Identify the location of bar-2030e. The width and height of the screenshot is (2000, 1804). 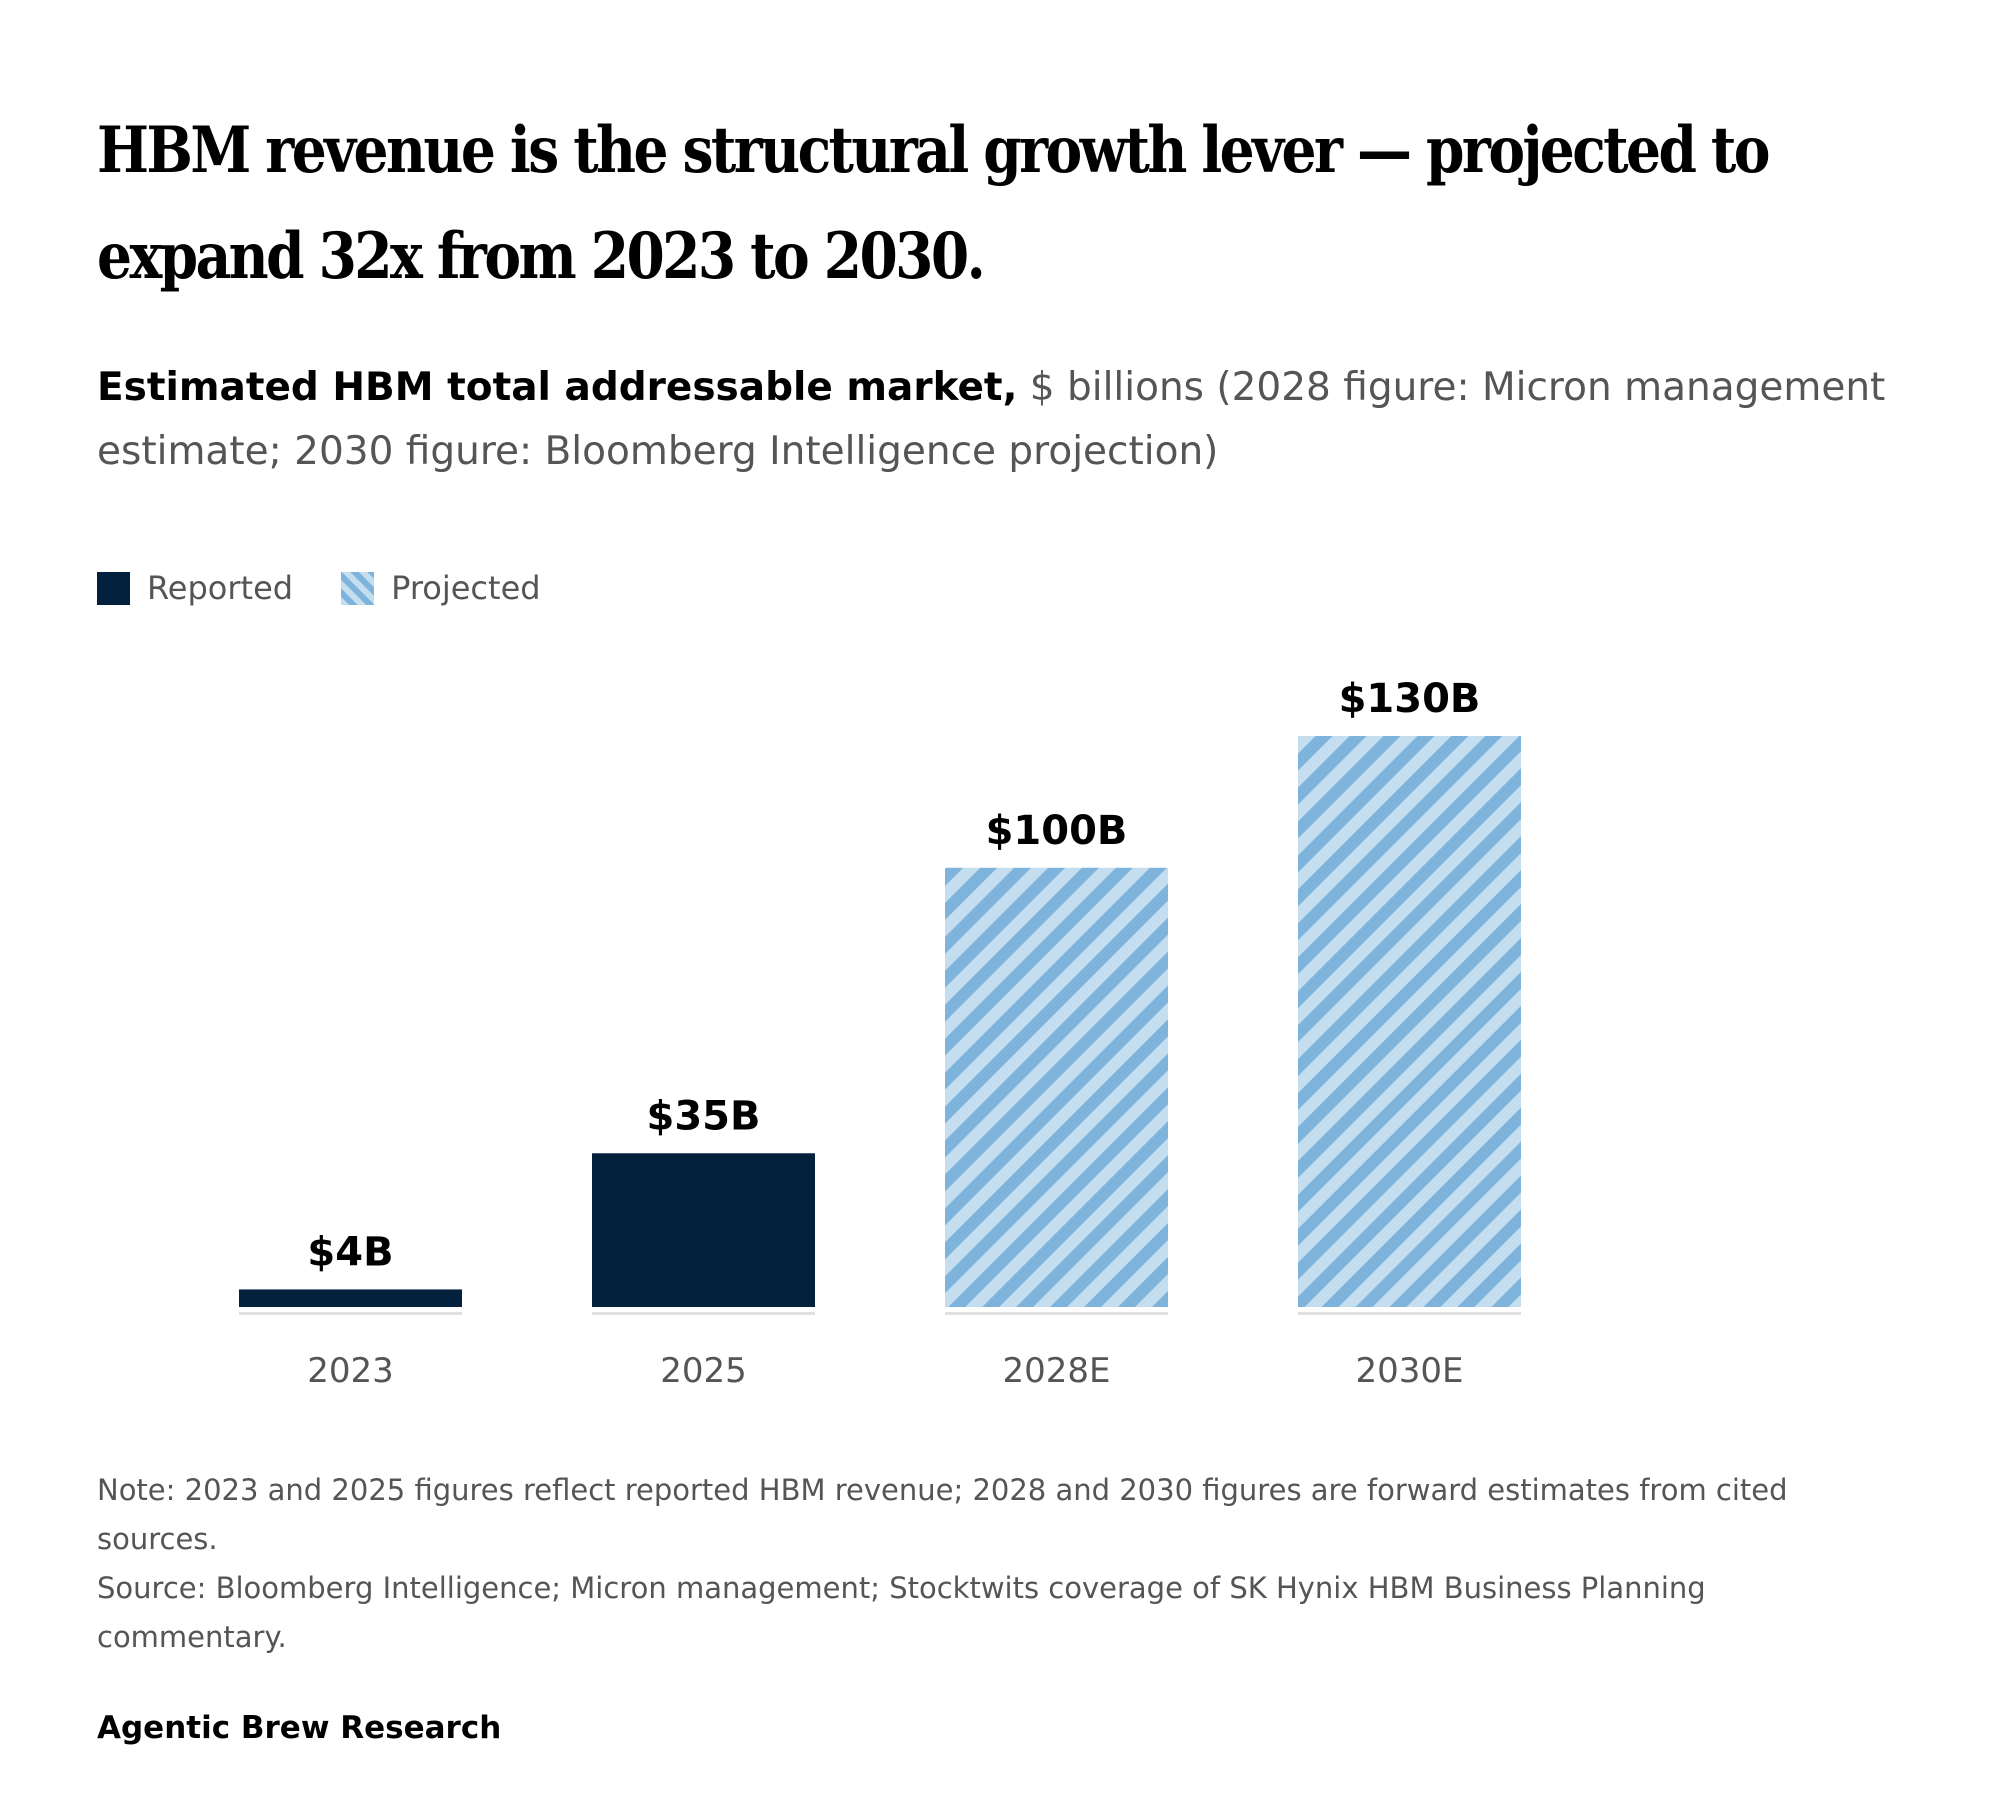
(1409, 1021).